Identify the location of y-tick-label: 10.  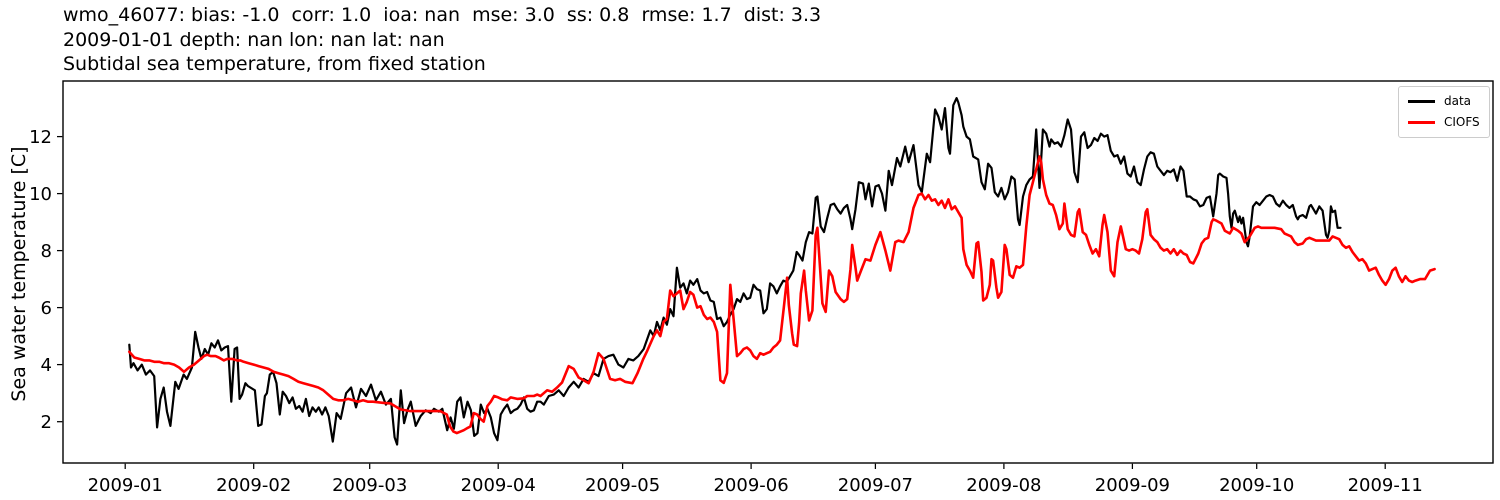
(40, 194).